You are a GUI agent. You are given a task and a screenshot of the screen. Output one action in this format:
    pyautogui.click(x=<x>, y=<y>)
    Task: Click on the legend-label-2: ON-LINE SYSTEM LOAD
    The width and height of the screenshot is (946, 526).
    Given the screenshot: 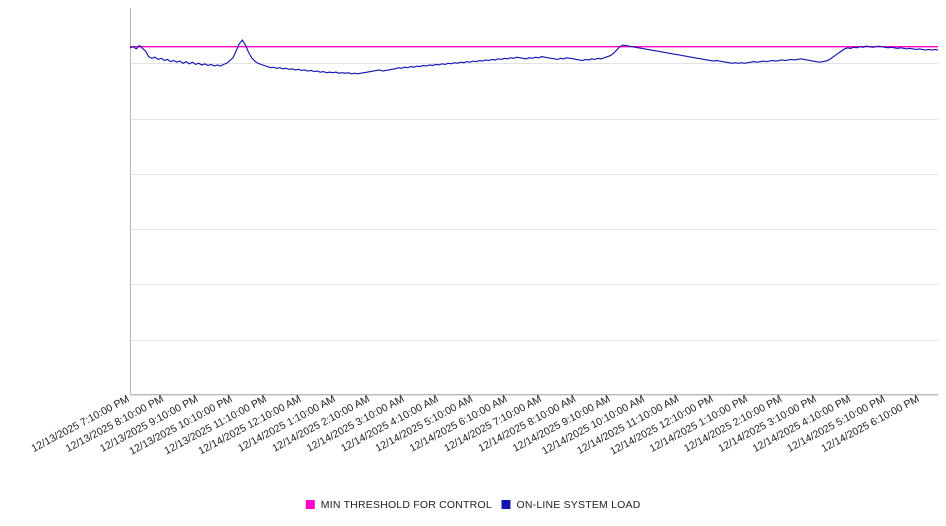 What is the action you would take?
    pyautogui.click(x=579, y=505)
    